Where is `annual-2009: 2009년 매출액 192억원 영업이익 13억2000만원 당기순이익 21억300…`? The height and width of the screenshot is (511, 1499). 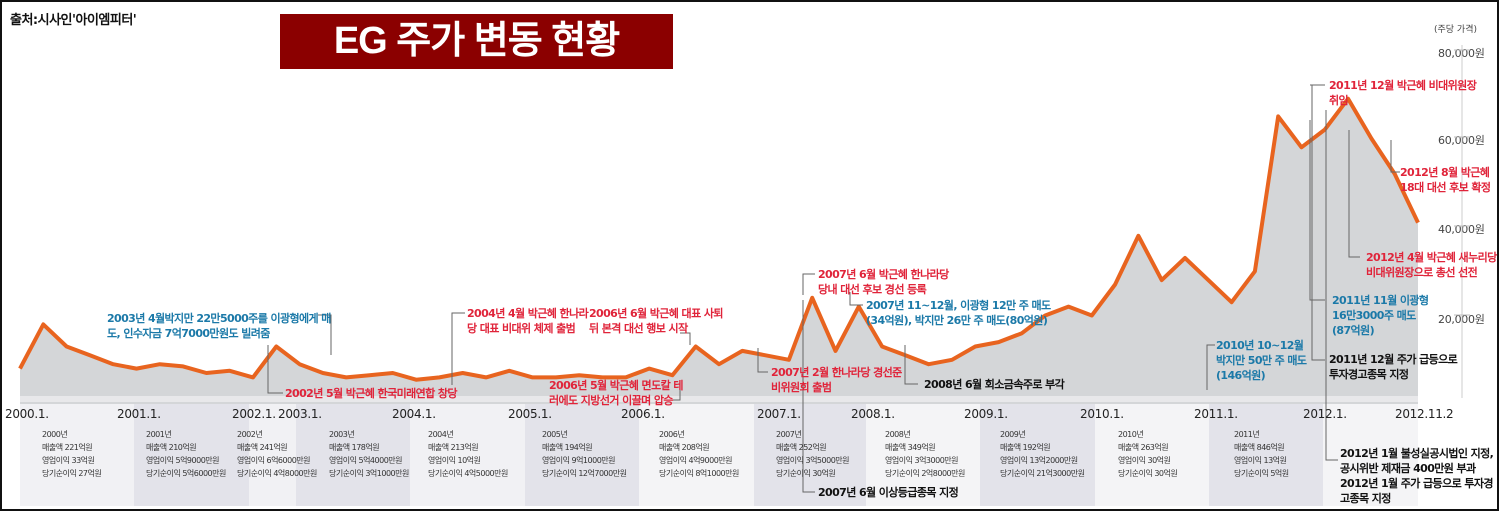
annual-2009: 2009년 매출액 192억원 영업이익 13억2000만원 당기순이익 21억300… is located at coordinates (1042, 454).